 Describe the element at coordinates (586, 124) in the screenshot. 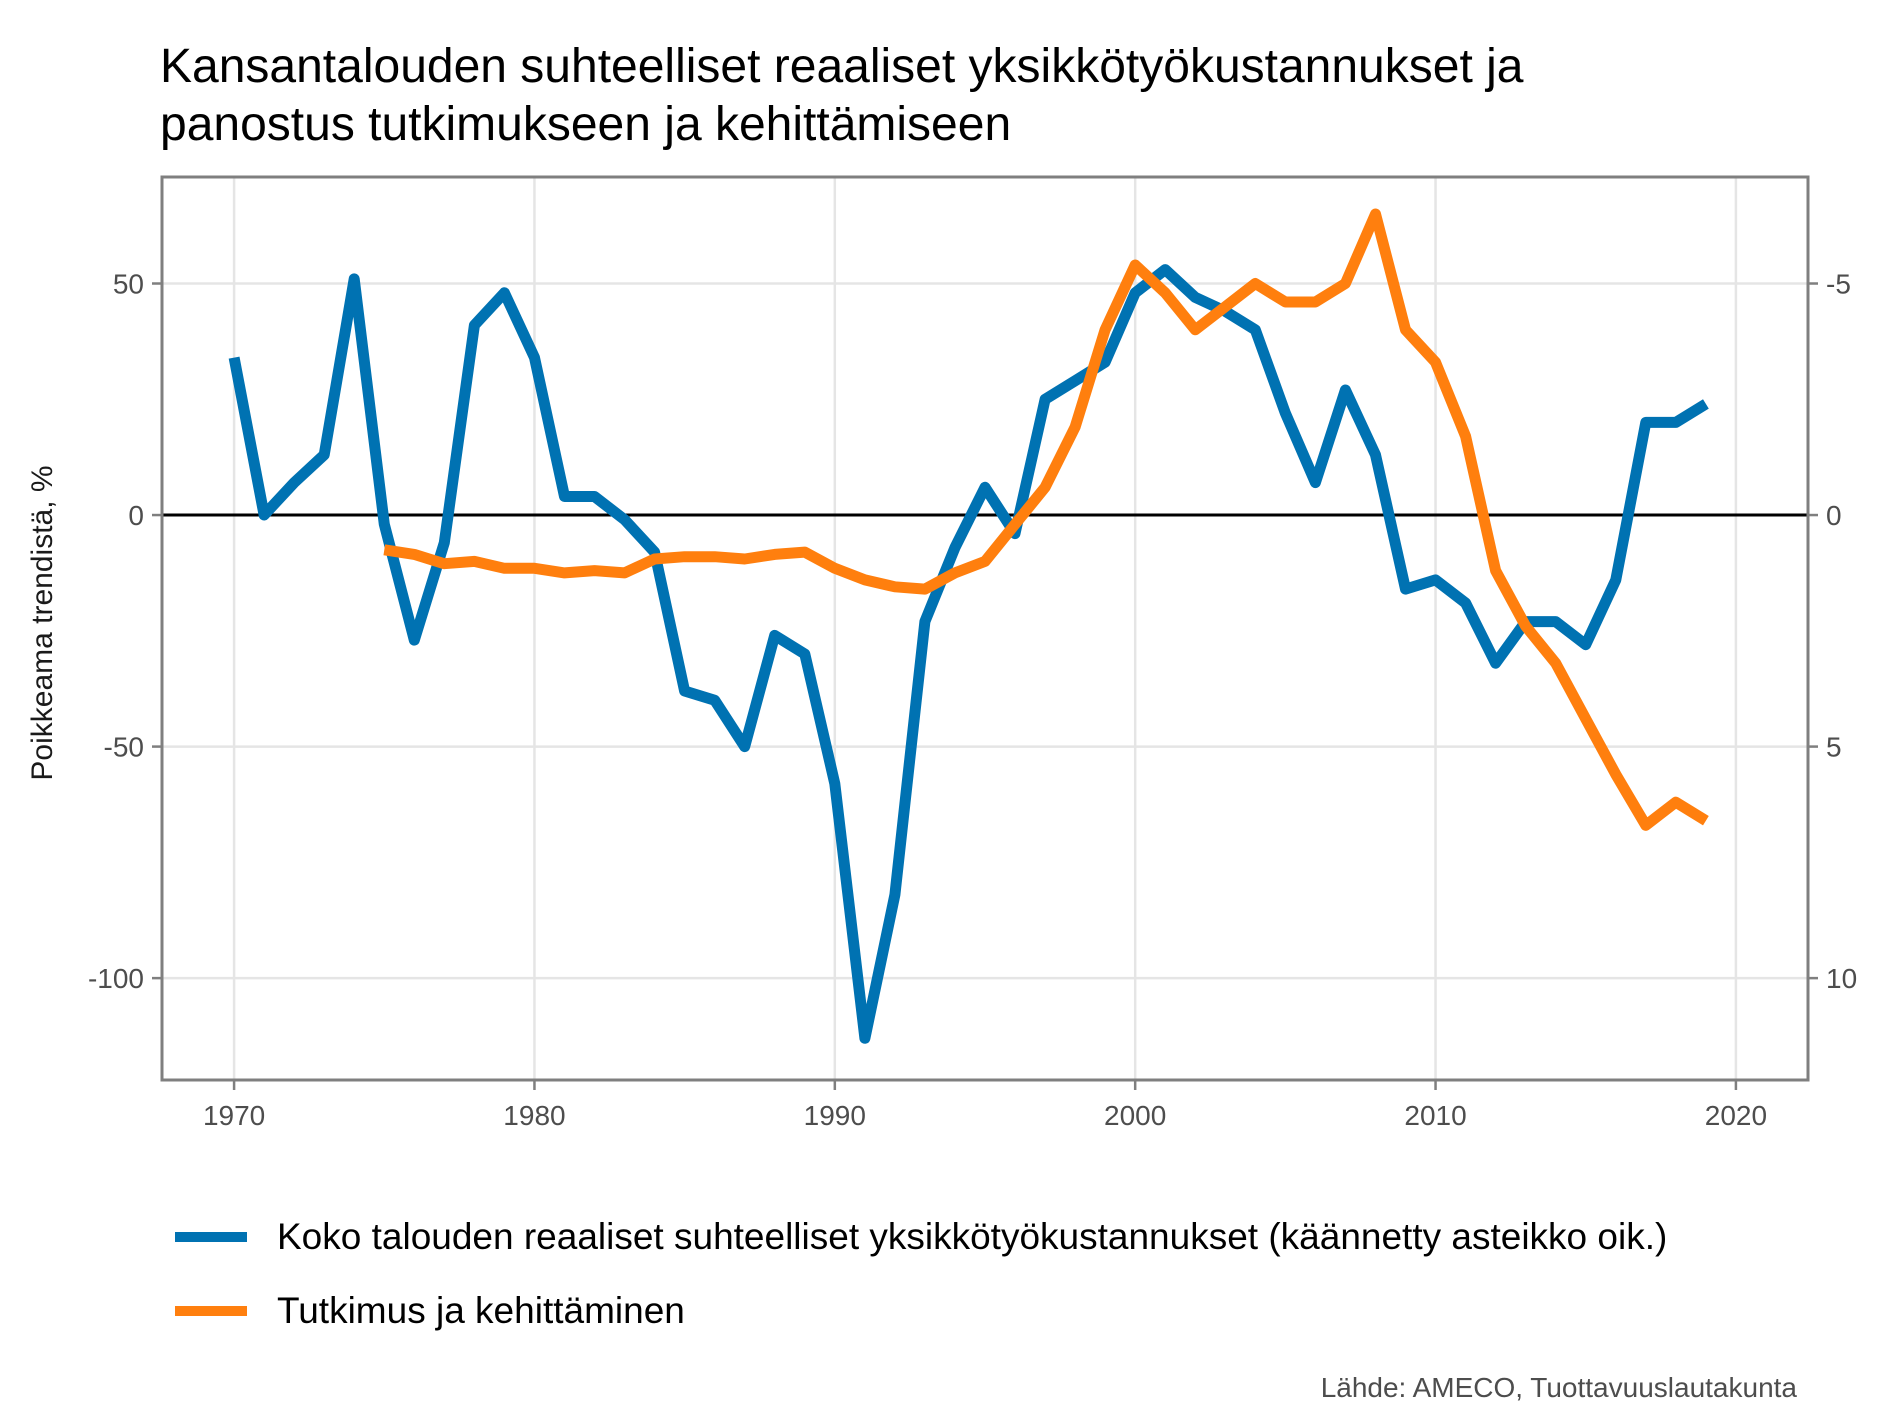

I see `chart-title-line-2: panostus tutkimukseen ja kehittämiseen` at that location.